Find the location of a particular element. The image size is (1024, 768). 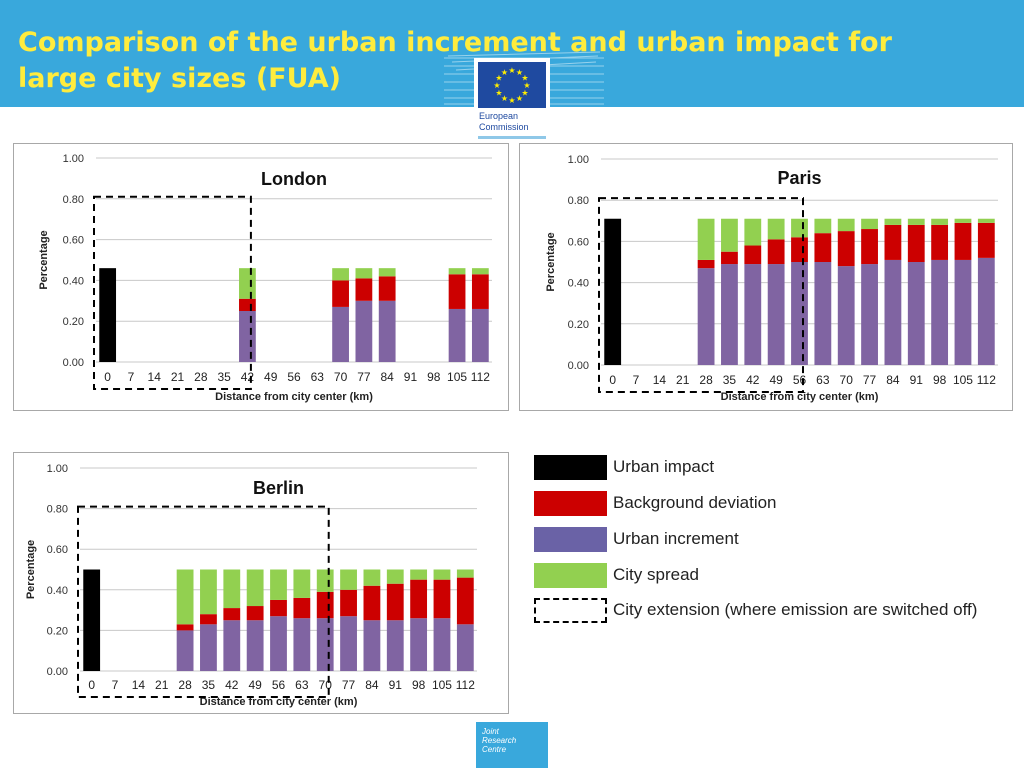

x-tick-label: 105 is located at coordinates (442, 685).